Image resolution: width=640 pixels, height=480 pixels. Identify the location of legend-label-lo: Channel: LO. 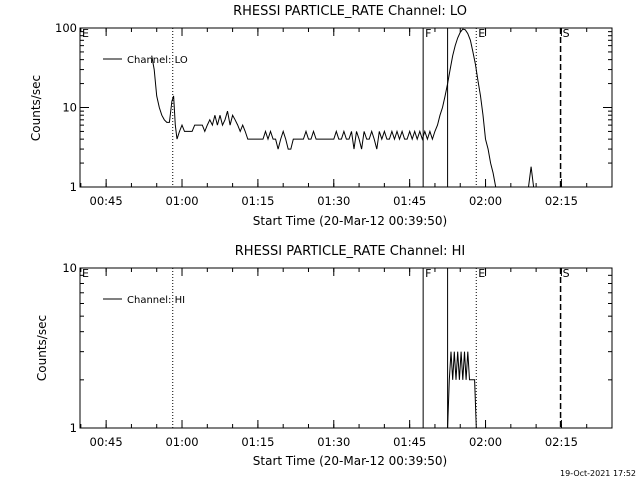
(157, 60).